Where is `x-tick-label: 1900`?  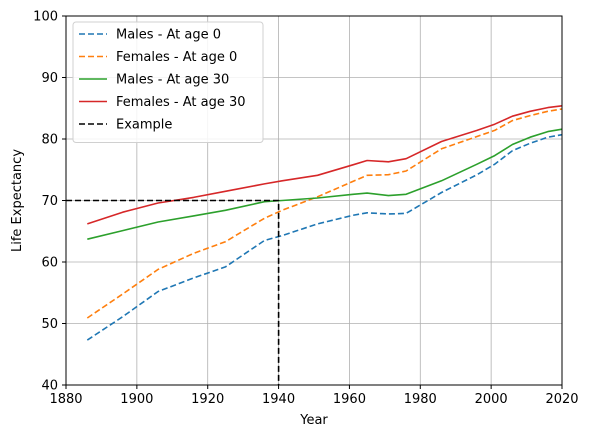 x-tick-label: 1900 is located at coordinates (136, 399).